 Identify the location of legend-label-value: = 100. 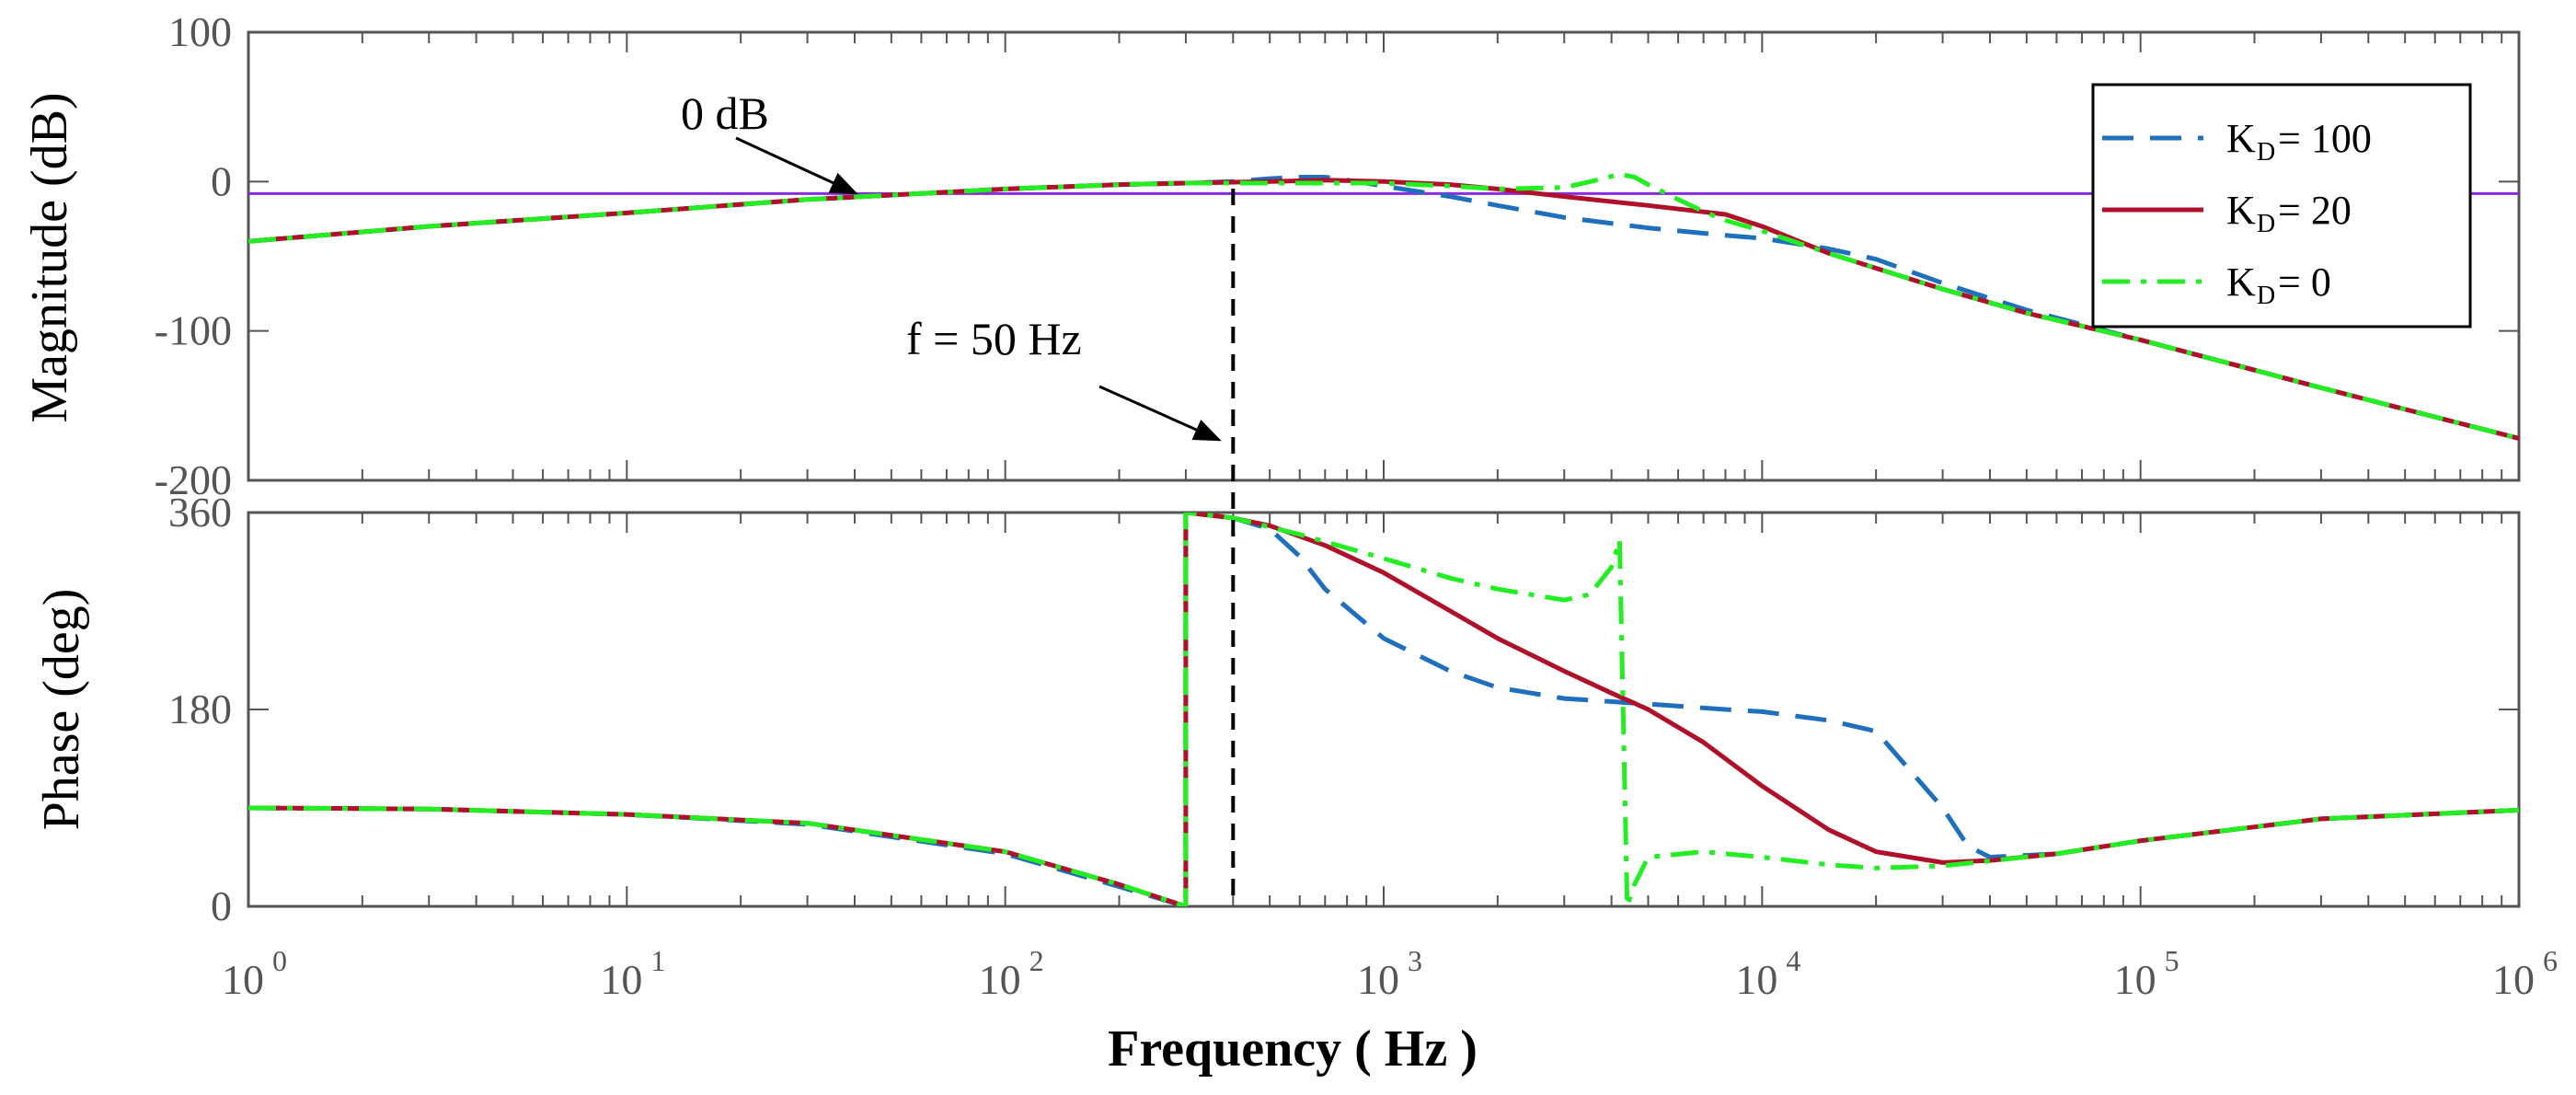
(2325, 138).